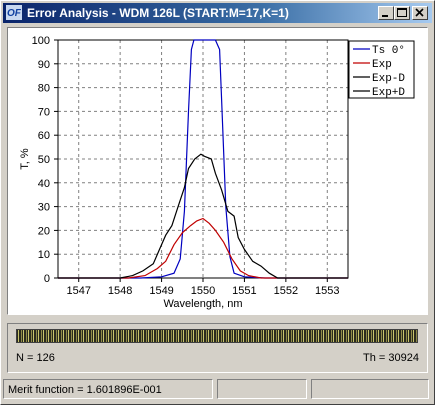 This screenshot has height=405, width=435. Describe the element at coordinates (391, 358) in the screenshot. I see `thickness-label: Th = 30924` at that location.